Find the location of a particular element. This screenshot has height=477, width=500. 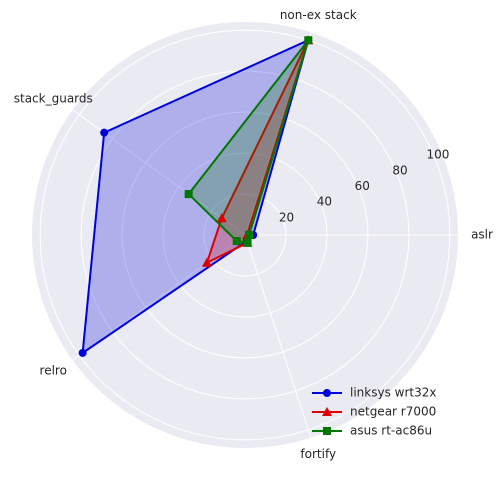

axis-label: aslr is located at coordinates (482, 235).